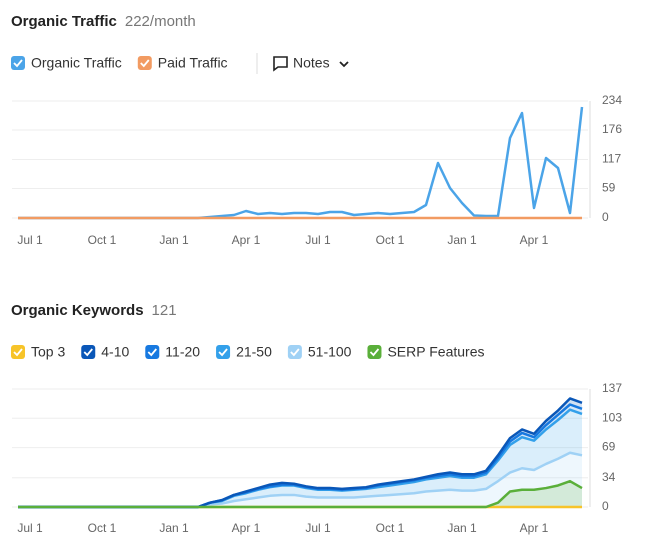 Image resolution: width=645 pixels, height=558 pixels. I want to click on y-tick-label: 137, so click(612, 388).